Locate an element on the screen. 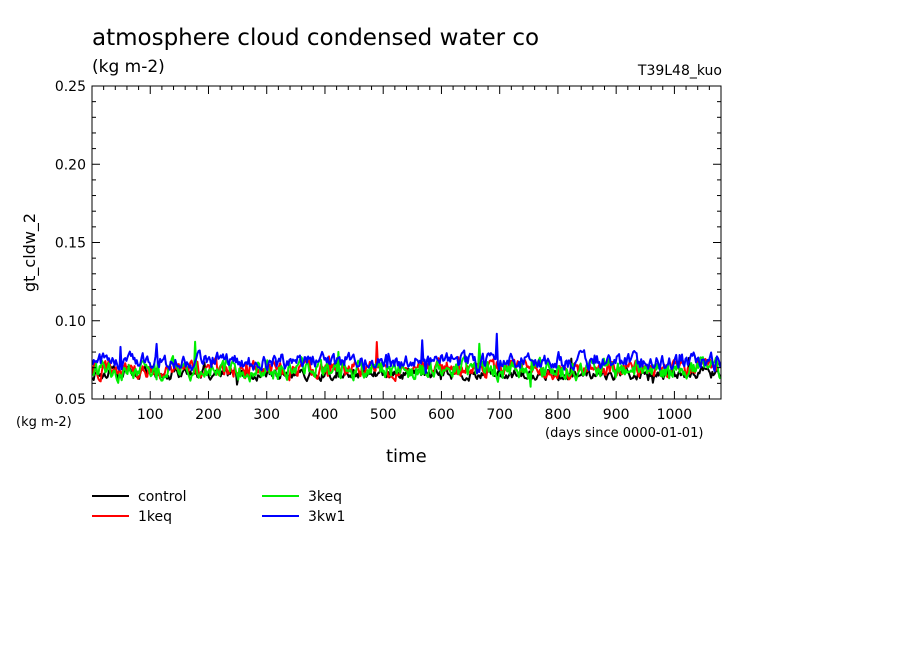 The image size is (904, 654). x-tick-label: 800 is located at coordinates (558, 415).